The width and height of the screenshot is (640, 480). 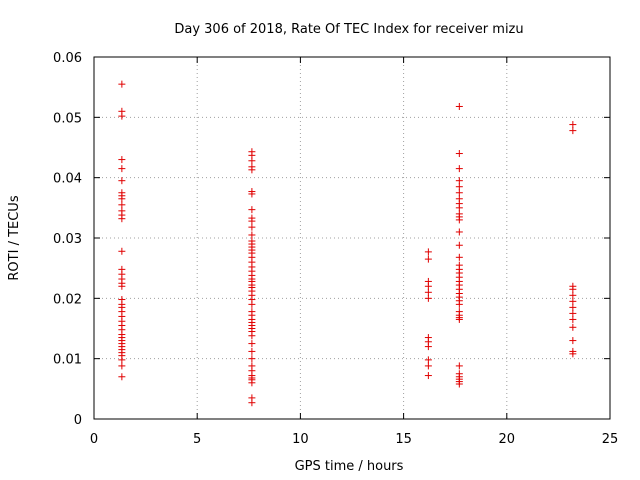 What do you see at coordinates (349, 466) in the screenshot?
I see `x-axis-title: GPS time / hours` at bounding box center [349, 466].